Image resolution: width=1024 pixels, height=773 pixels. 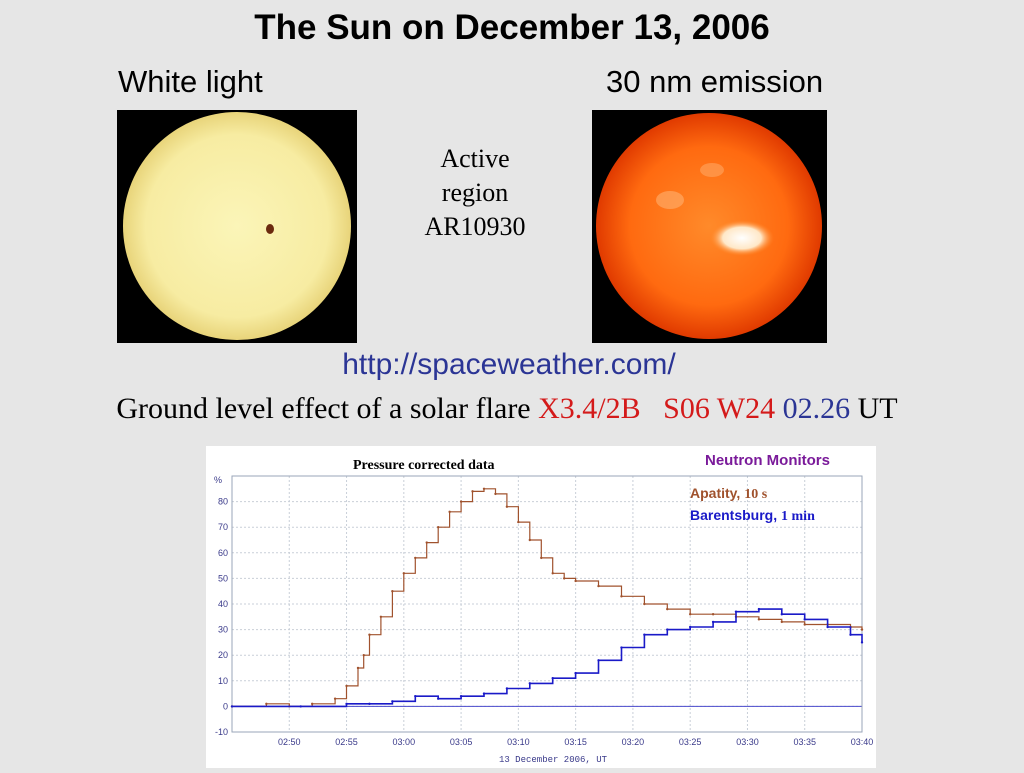 I want to click on x-tick-label: 03:35, so click(x=804, y=742).